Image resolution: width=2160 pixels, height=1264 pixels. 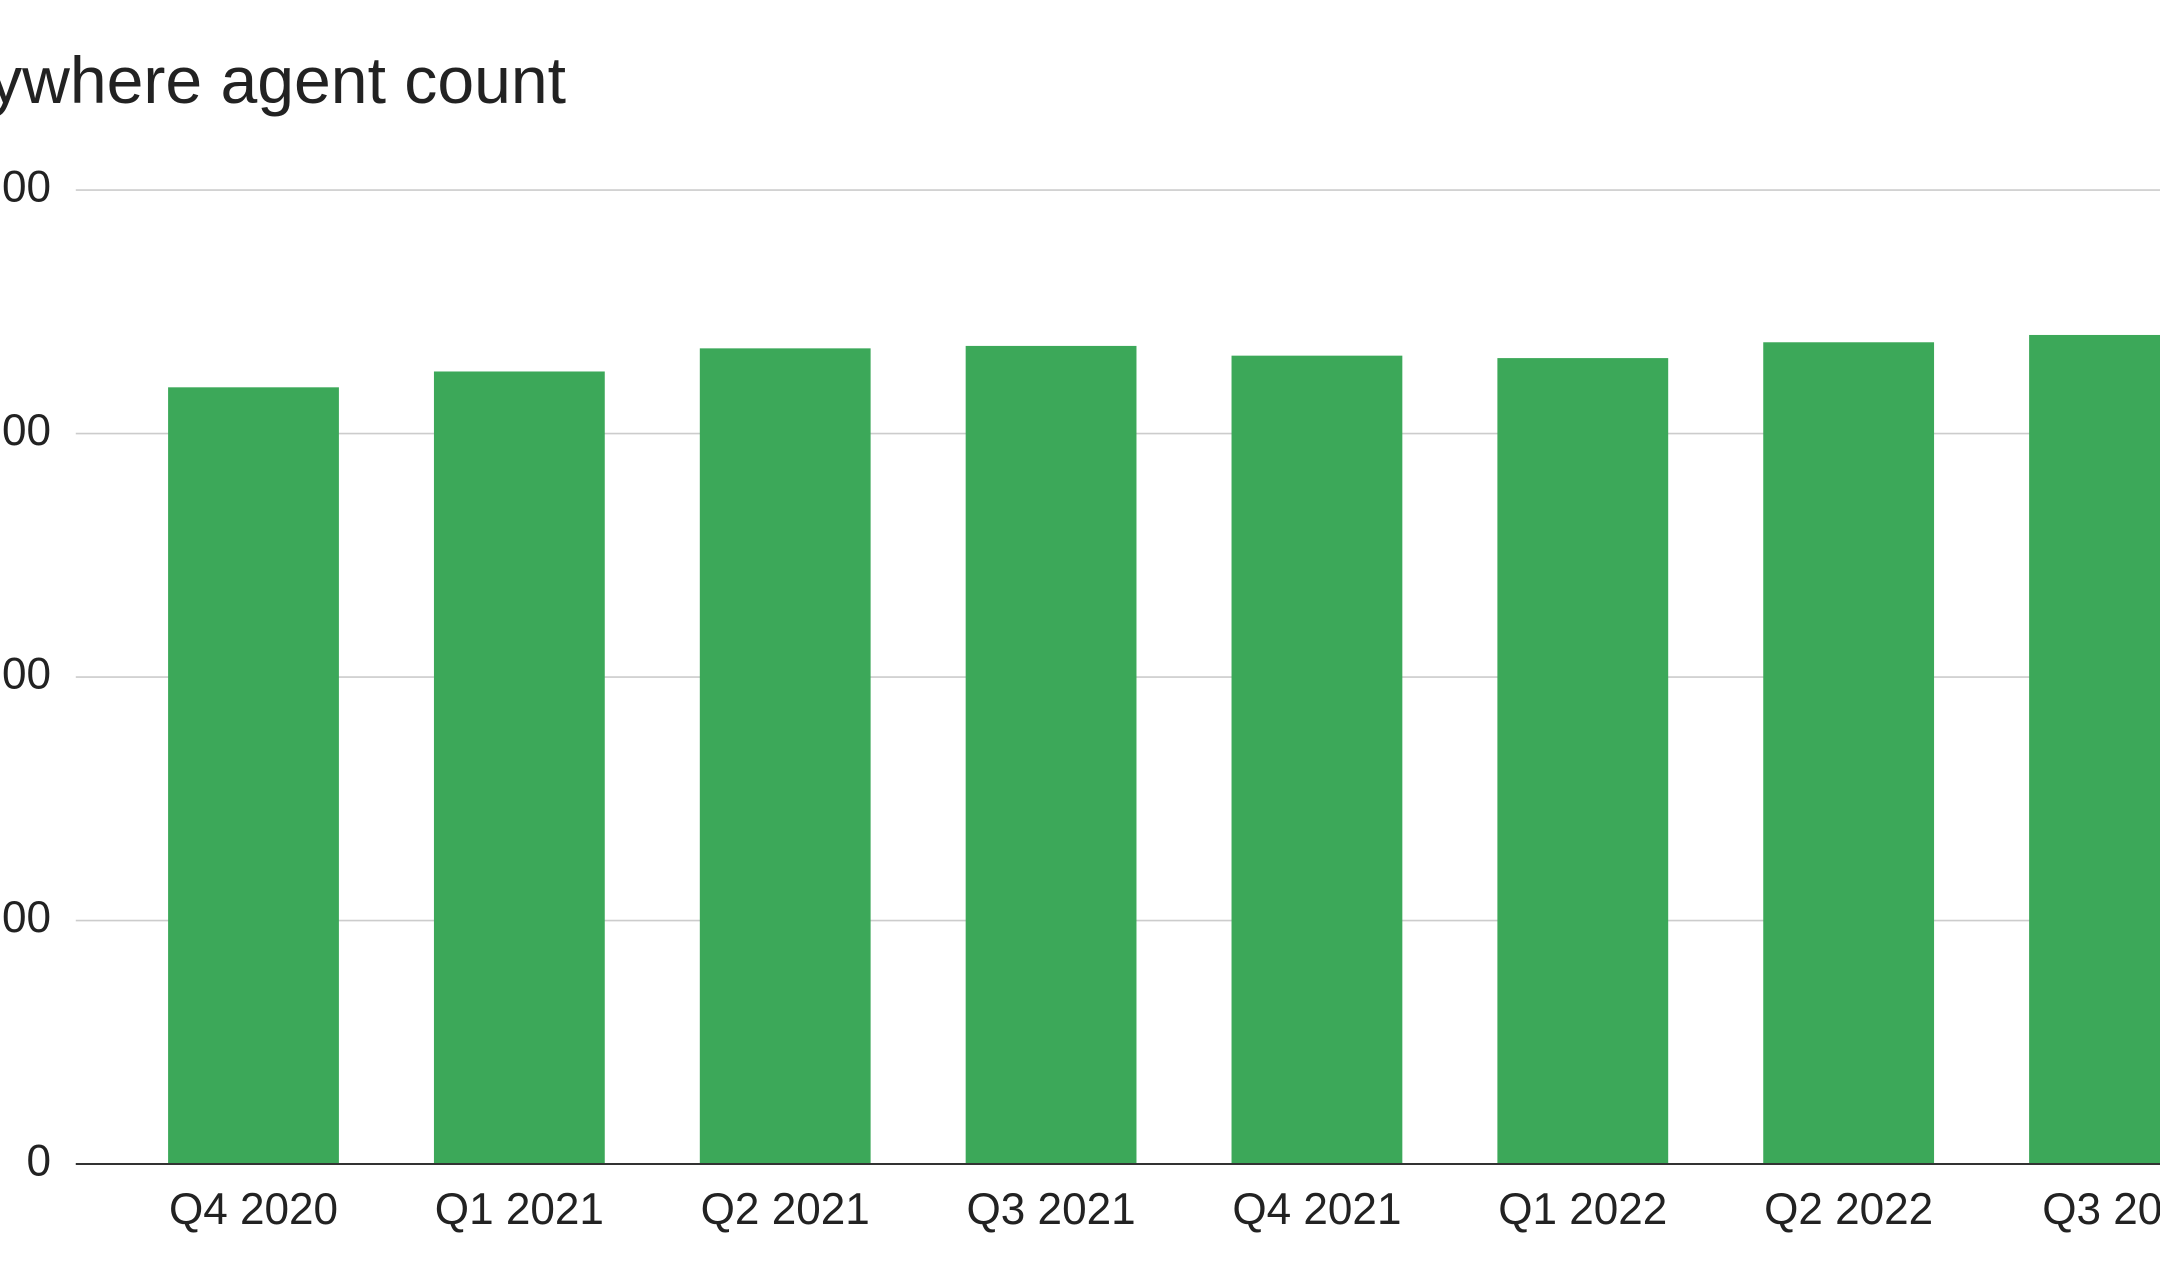 I want to click on x-tick-label: Q2 2021, so click(x=785, y=1209).